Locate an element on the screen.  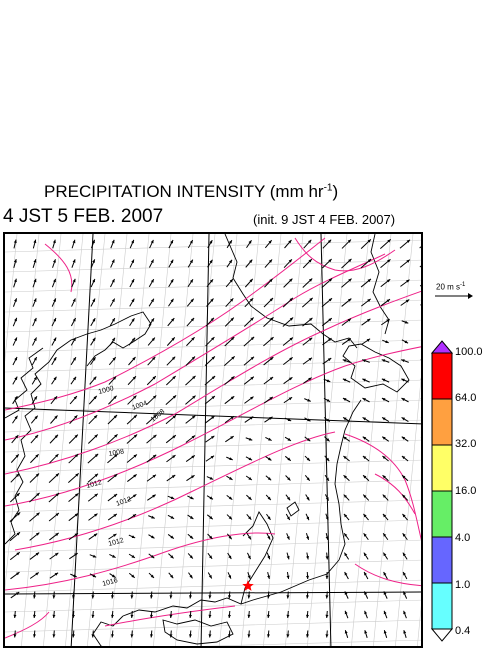
red-star-marker is located at coordinates (248, 585).